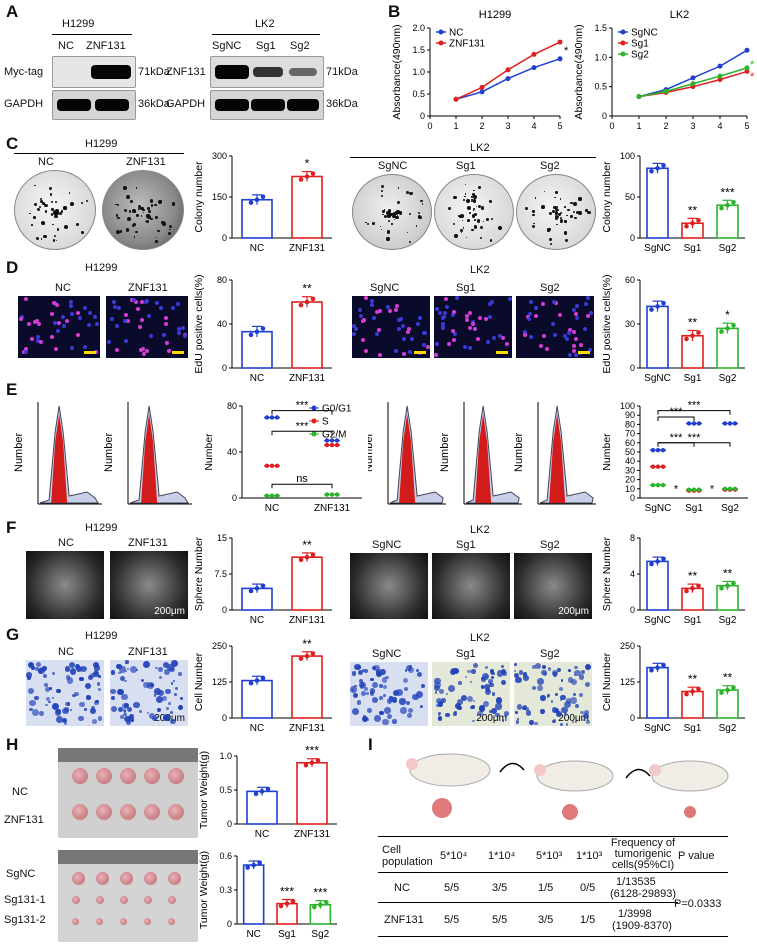 Image resolution: width=757 pixels, height=947 pixels. Describe the element at coordinates (481, 126) in the screenshot. I see `x-tick-label: 2` at that location.